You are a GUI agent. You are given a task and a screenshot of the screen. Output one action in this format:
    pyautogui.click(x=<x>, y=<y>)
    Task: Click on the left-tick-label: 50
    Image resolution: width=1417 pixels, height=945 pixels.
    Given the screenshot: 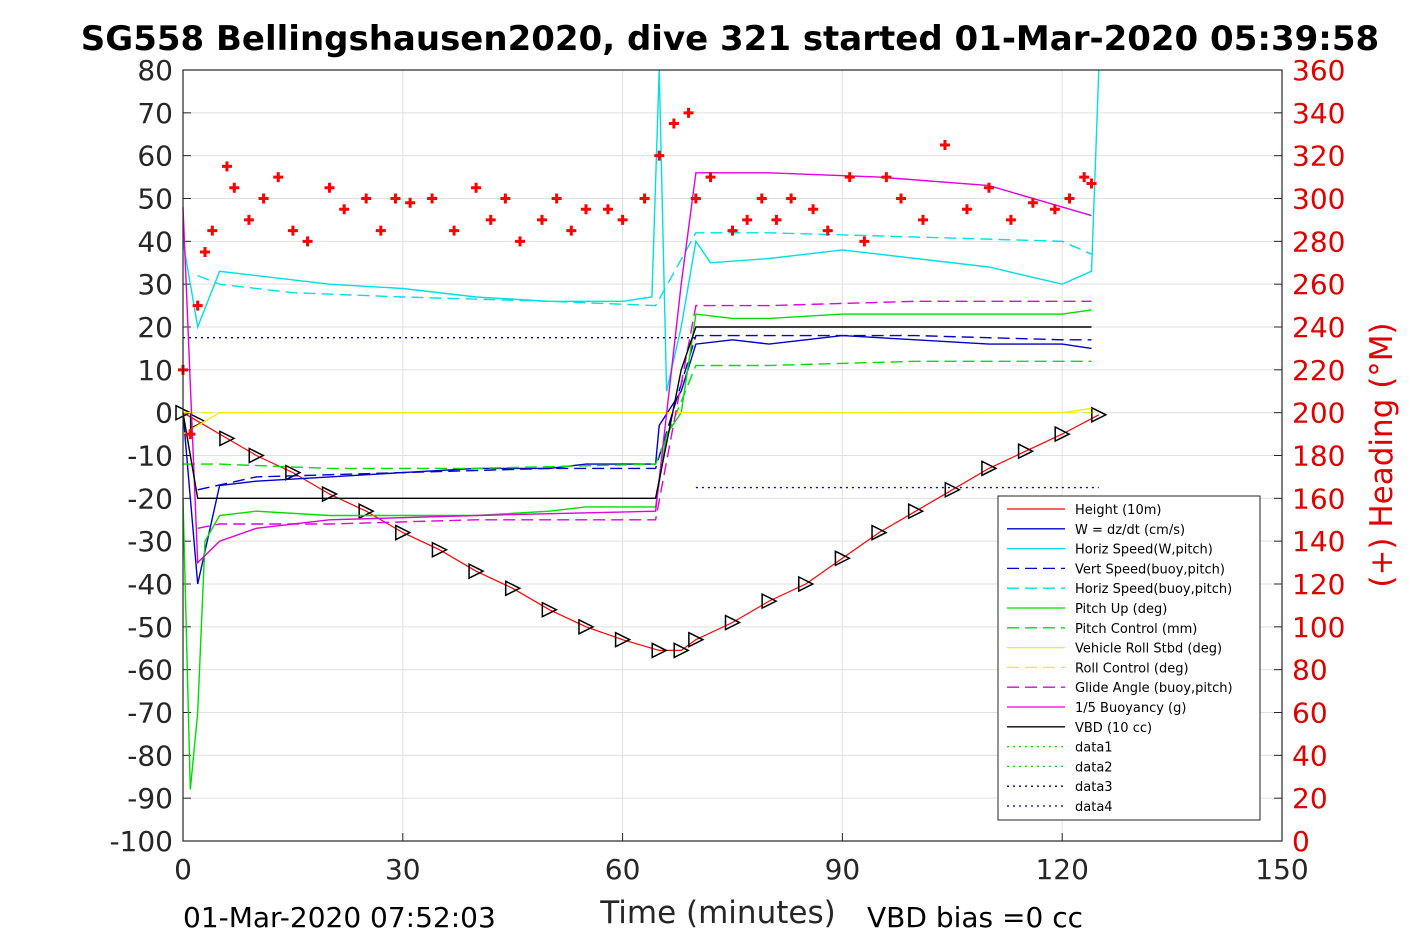 What is the action you would take?
    pyautogui.click(x=155, y=199)
    